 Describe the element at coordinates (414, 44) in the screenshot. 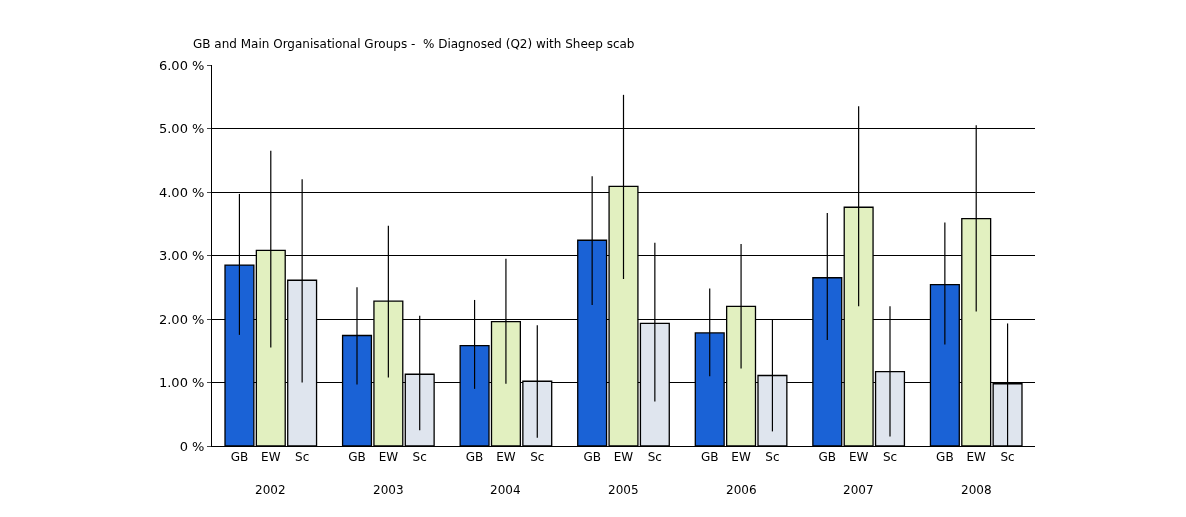

I see `chart-title: GB and Main Organisational Groups - % Diagnosed (Q2) with Sheep scab` at that location.